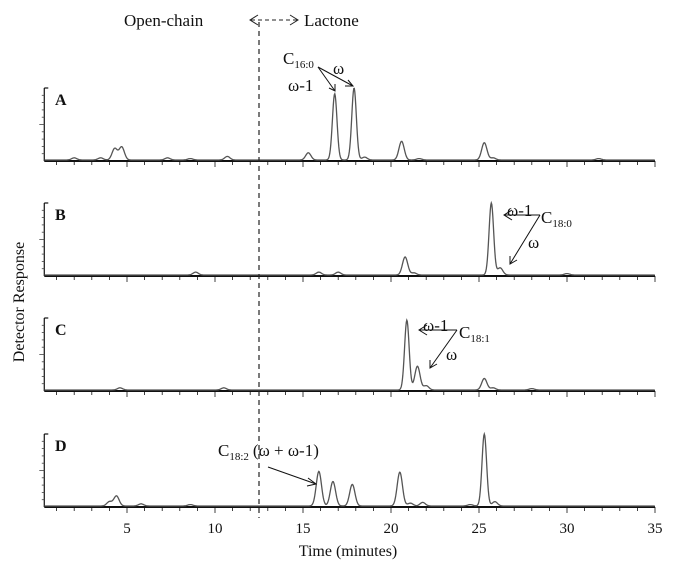  Describe the element at coordinates (298, 60) in the screenshot. I see `annotation-a-compound: C16:0` at that location.